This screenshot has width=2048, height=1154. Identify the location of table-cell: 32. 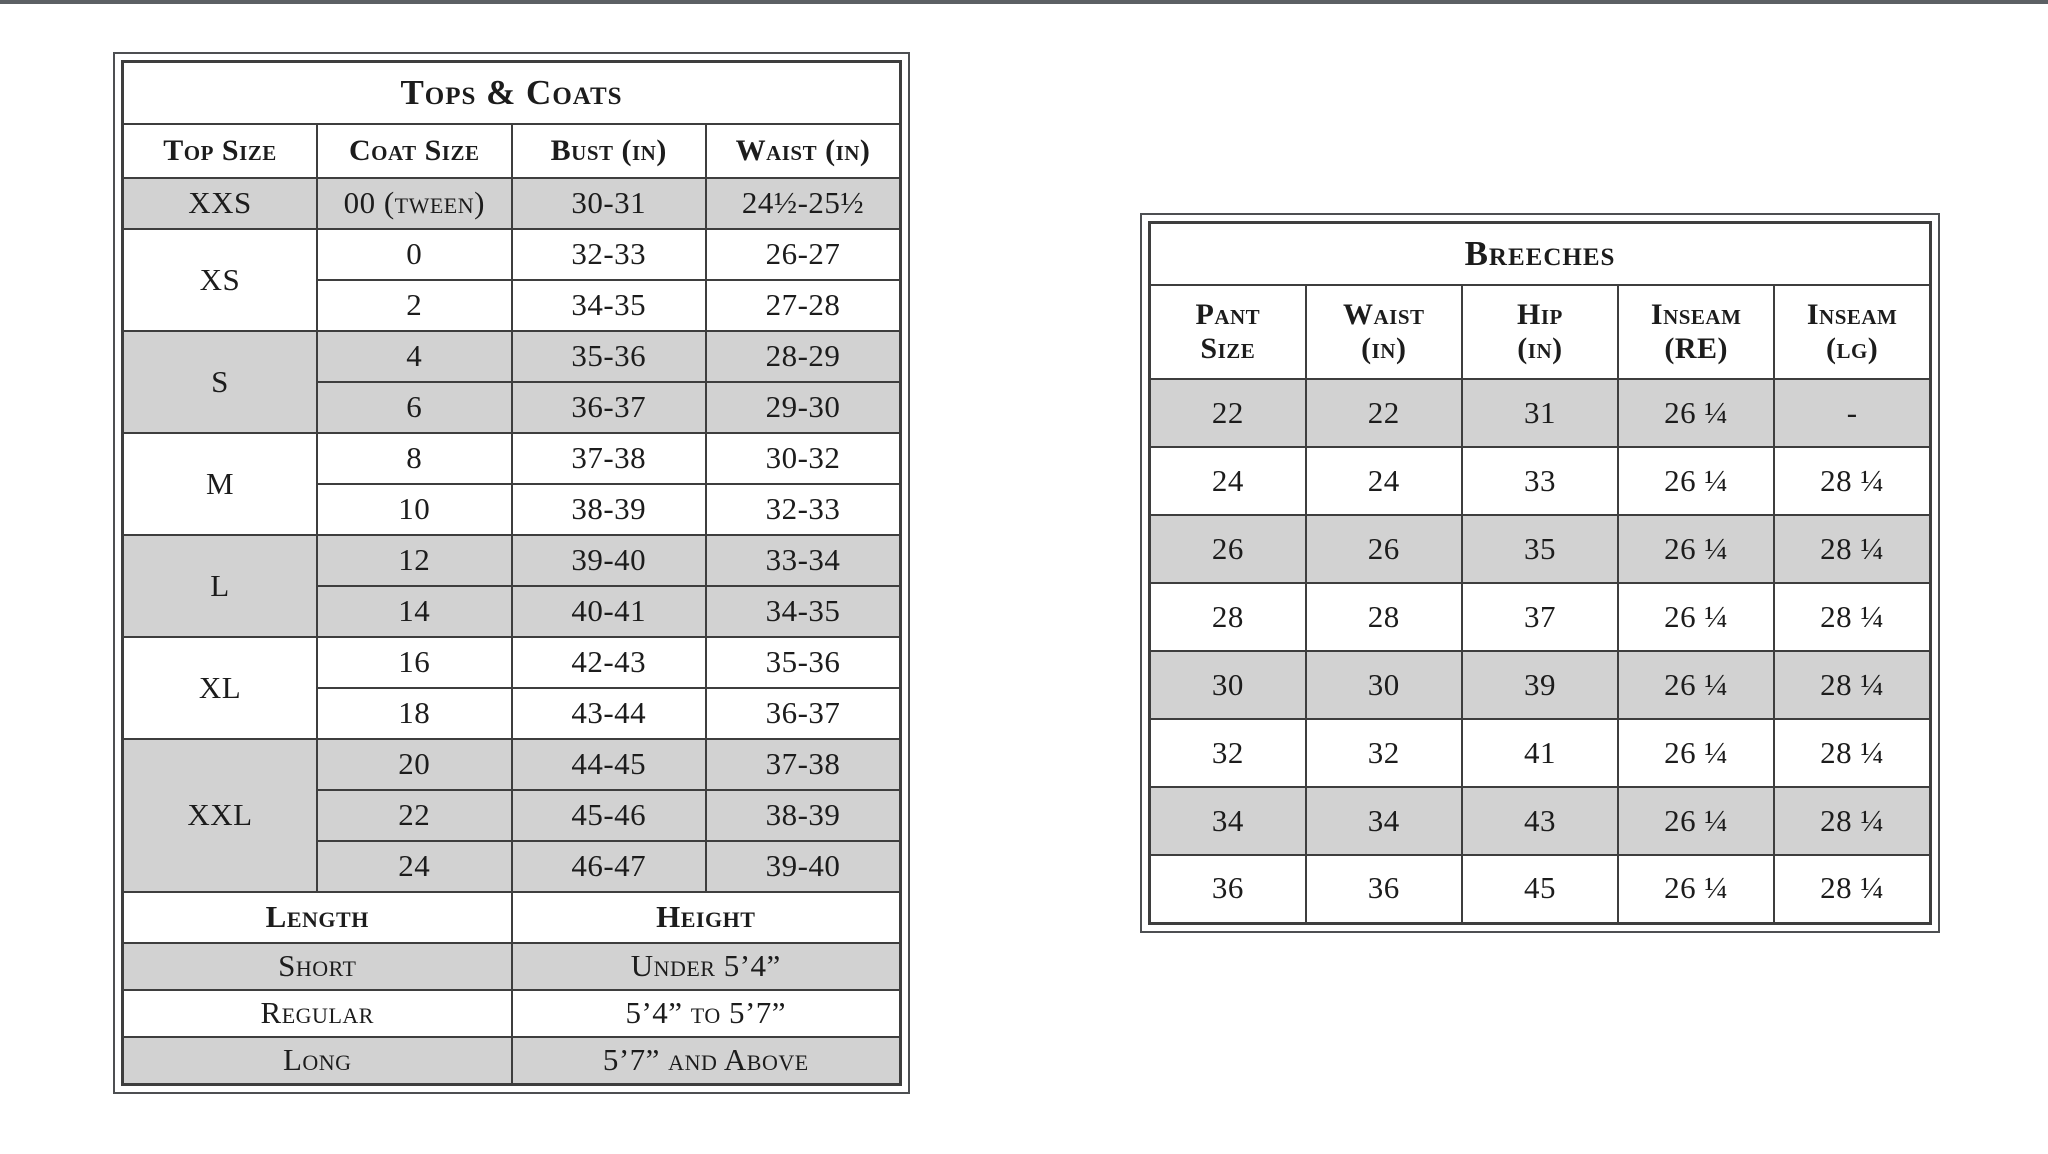
(1383, 753).